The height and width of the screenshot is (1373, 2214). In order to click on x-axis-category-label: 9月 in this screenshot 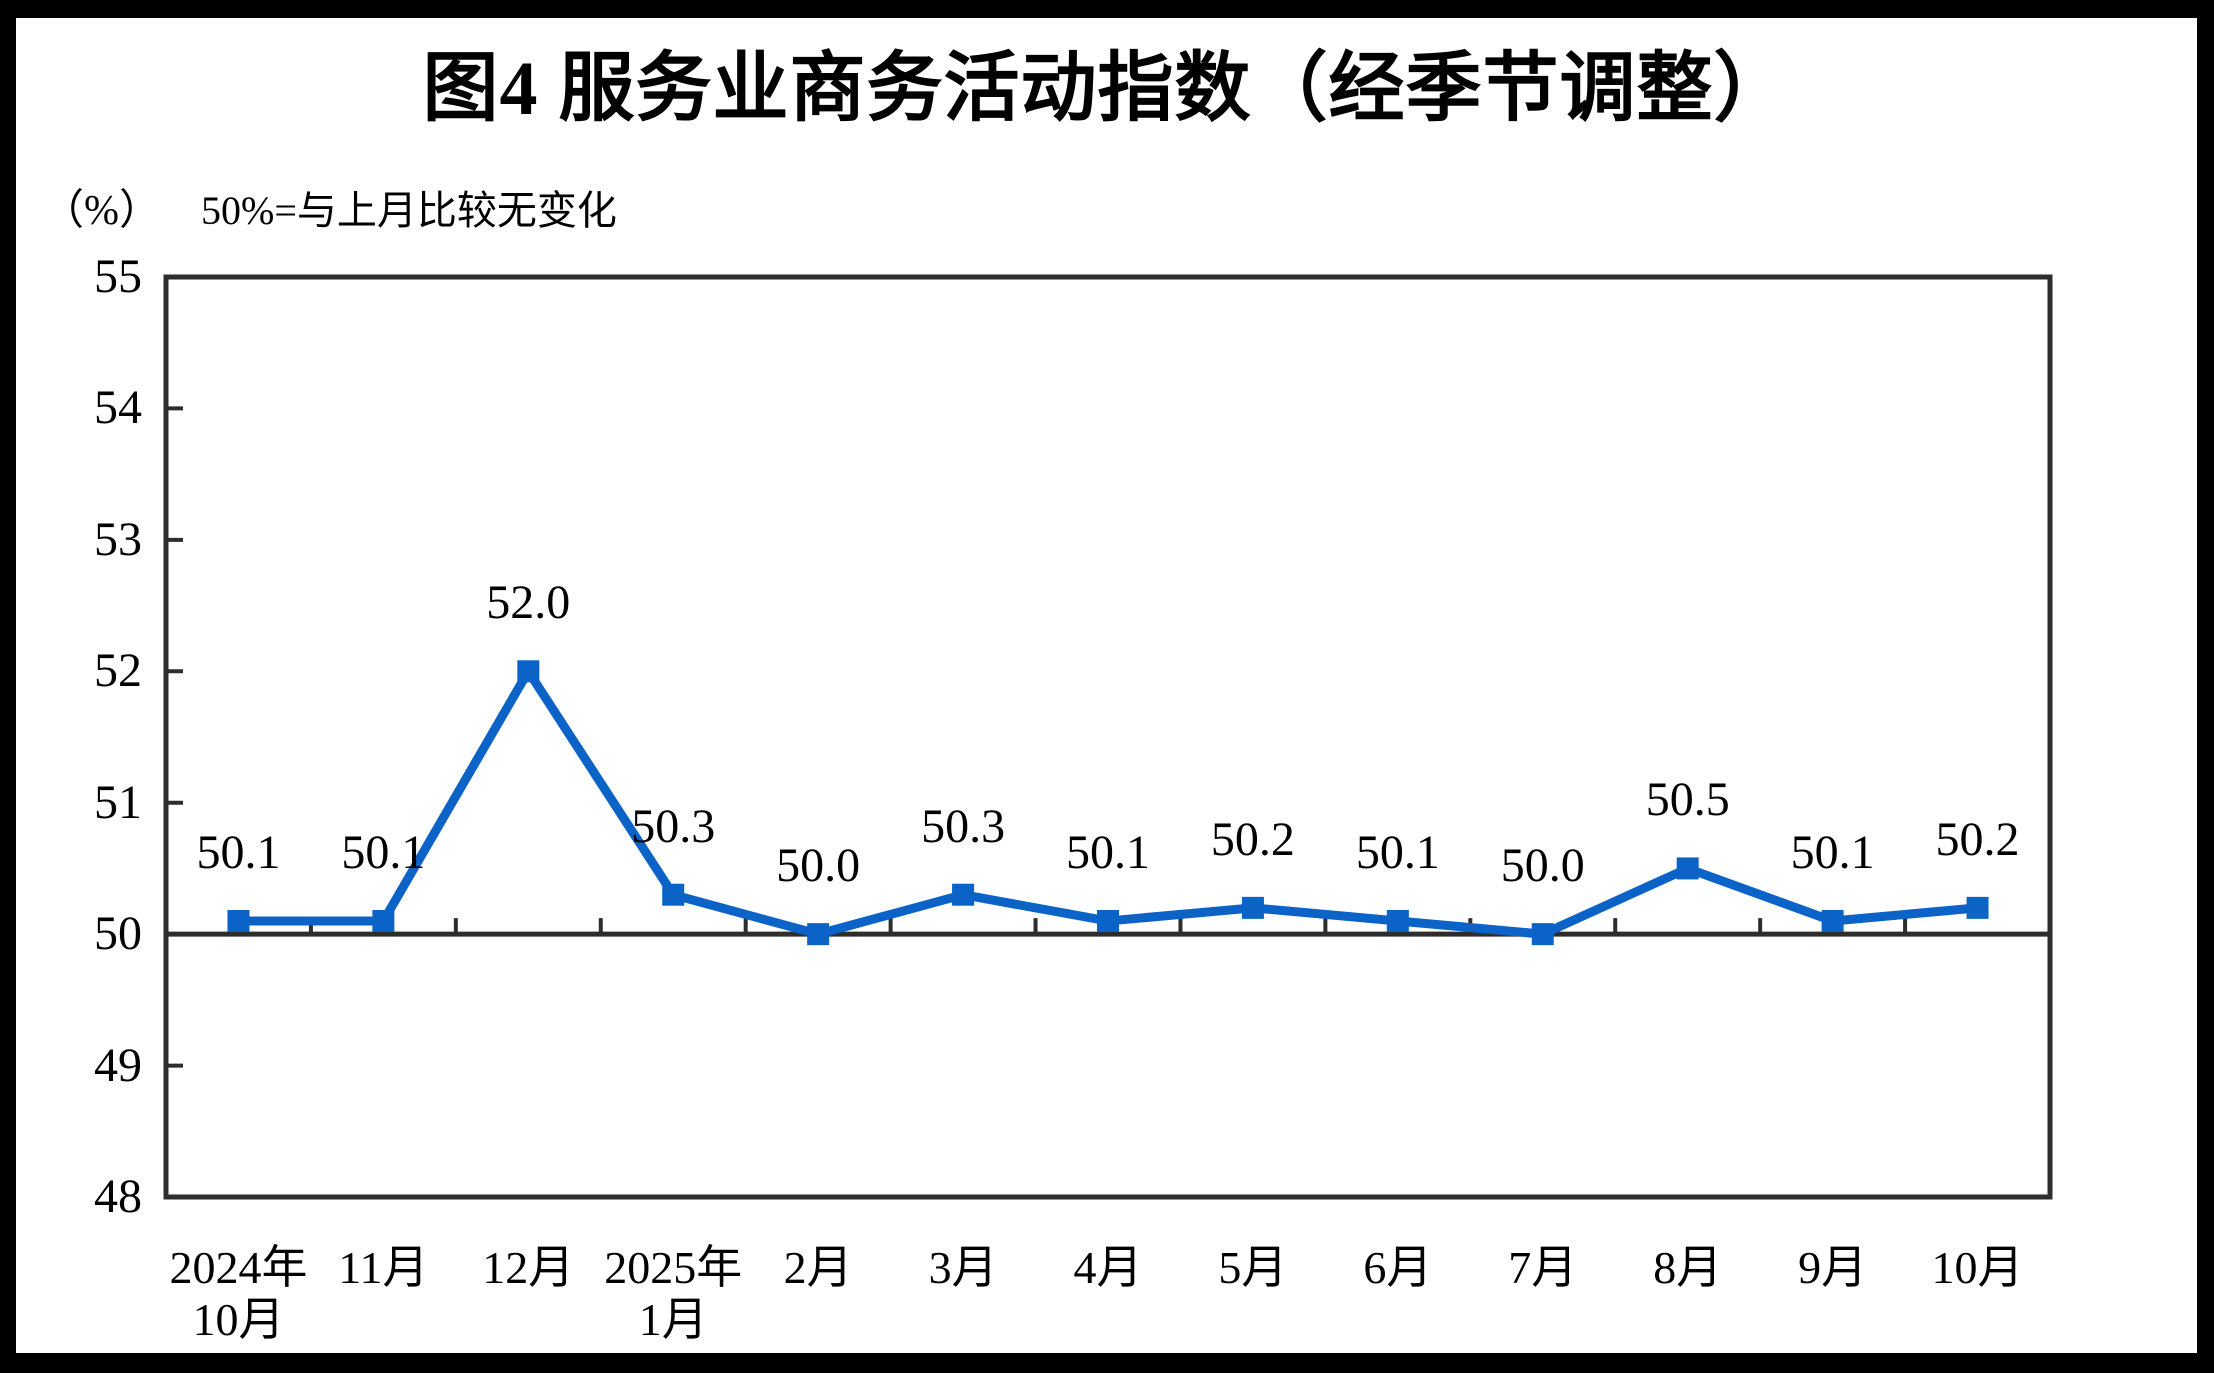, I will do `click(1833, 1267)`.